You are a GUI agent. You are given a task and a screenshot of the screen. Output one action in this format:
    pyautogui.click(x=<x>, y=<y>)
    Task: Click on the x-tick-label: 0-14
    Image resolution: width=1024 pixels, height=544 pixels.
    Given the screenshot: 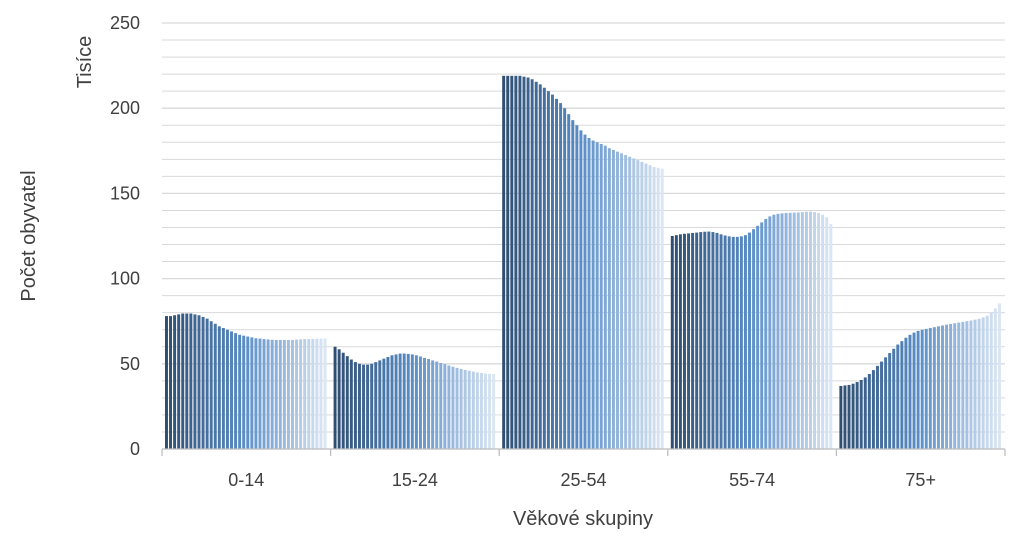 What is the action you would take?
    pyautogui.click(x=246, y=480)
    